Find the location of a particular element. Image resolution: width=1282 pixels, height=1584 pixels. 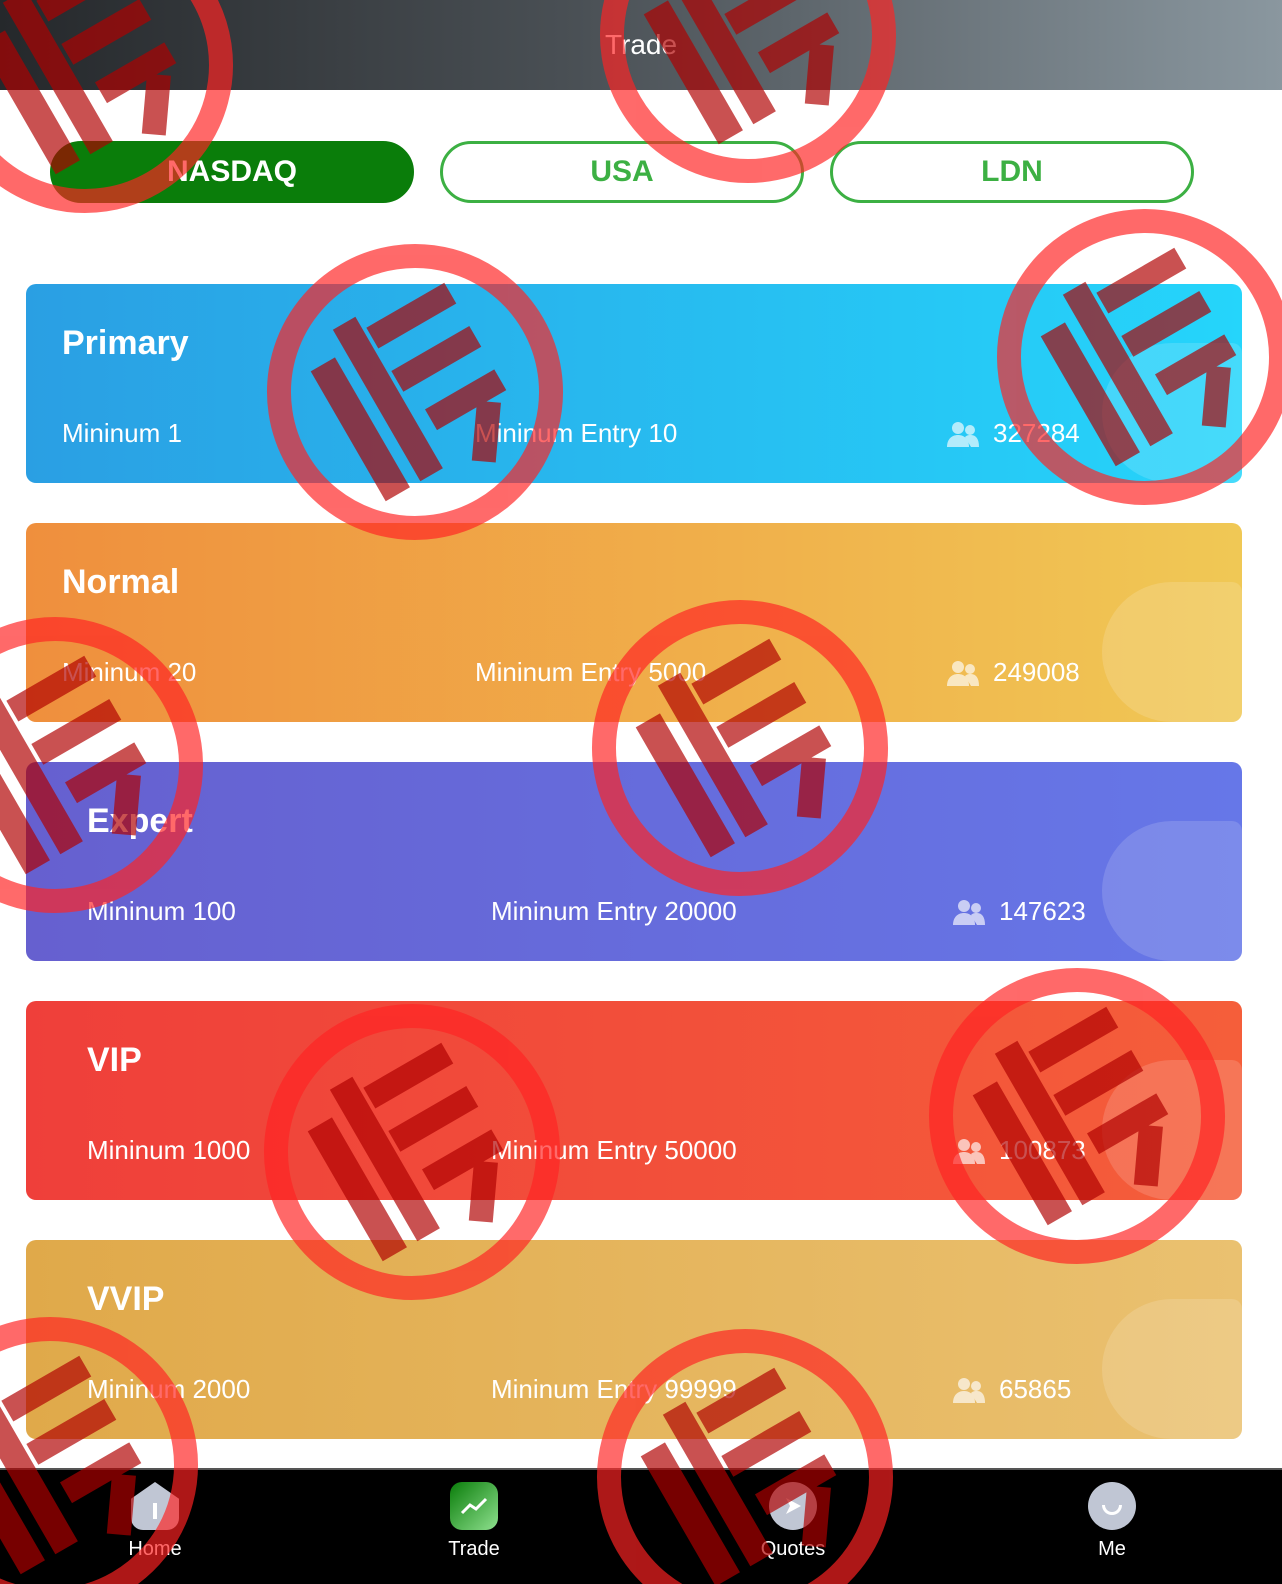

card-member-count: 249008 is located at coordinates (1013, 672).